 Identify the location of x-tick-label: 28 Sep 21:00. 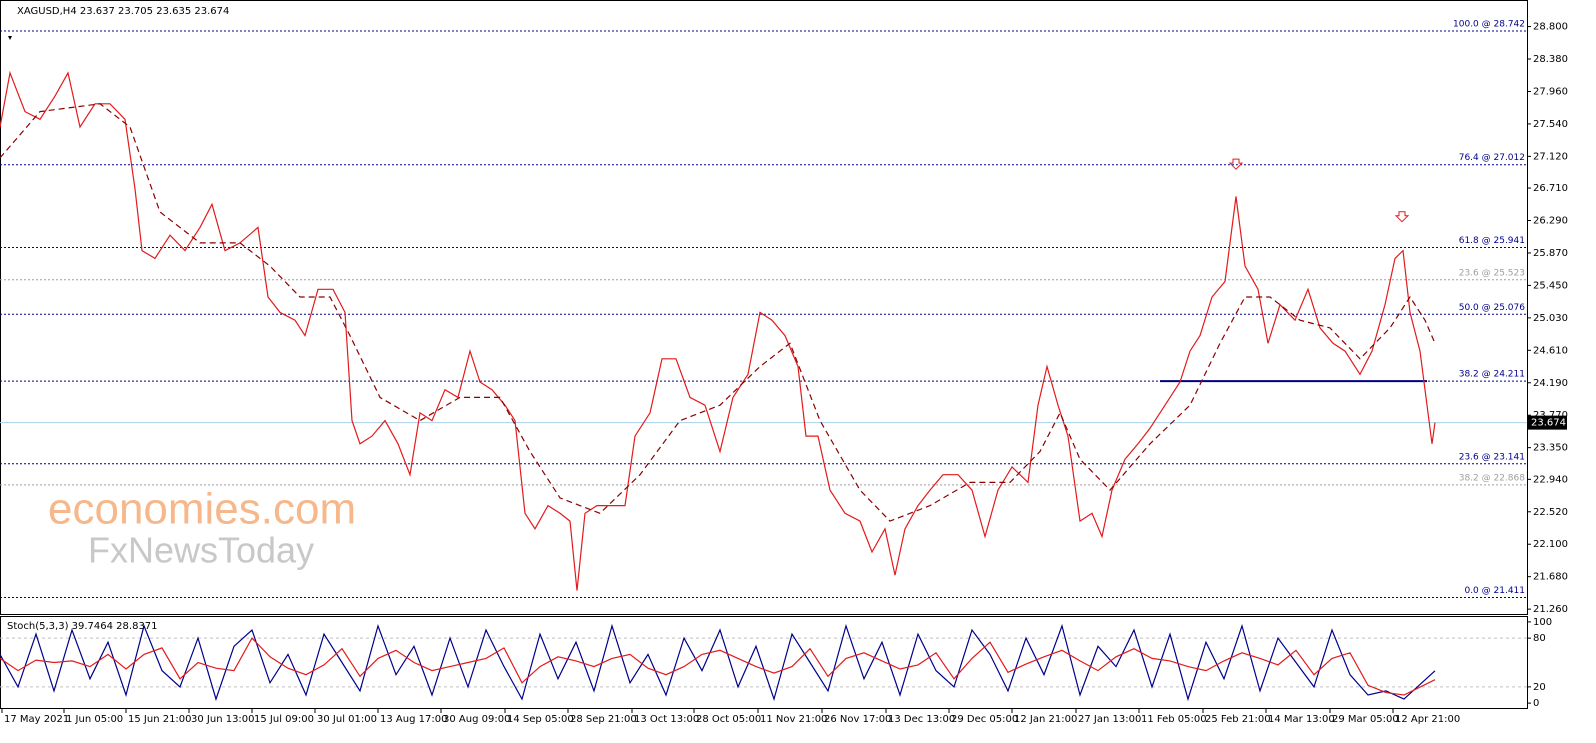
(603, 719).